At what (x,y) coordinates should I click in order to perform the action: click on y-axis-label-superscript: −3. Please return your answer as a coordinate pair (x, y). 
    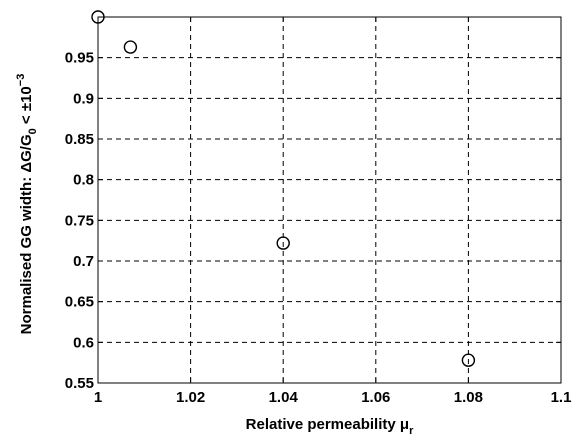
    Looking at the image, I should click on (21, 80).